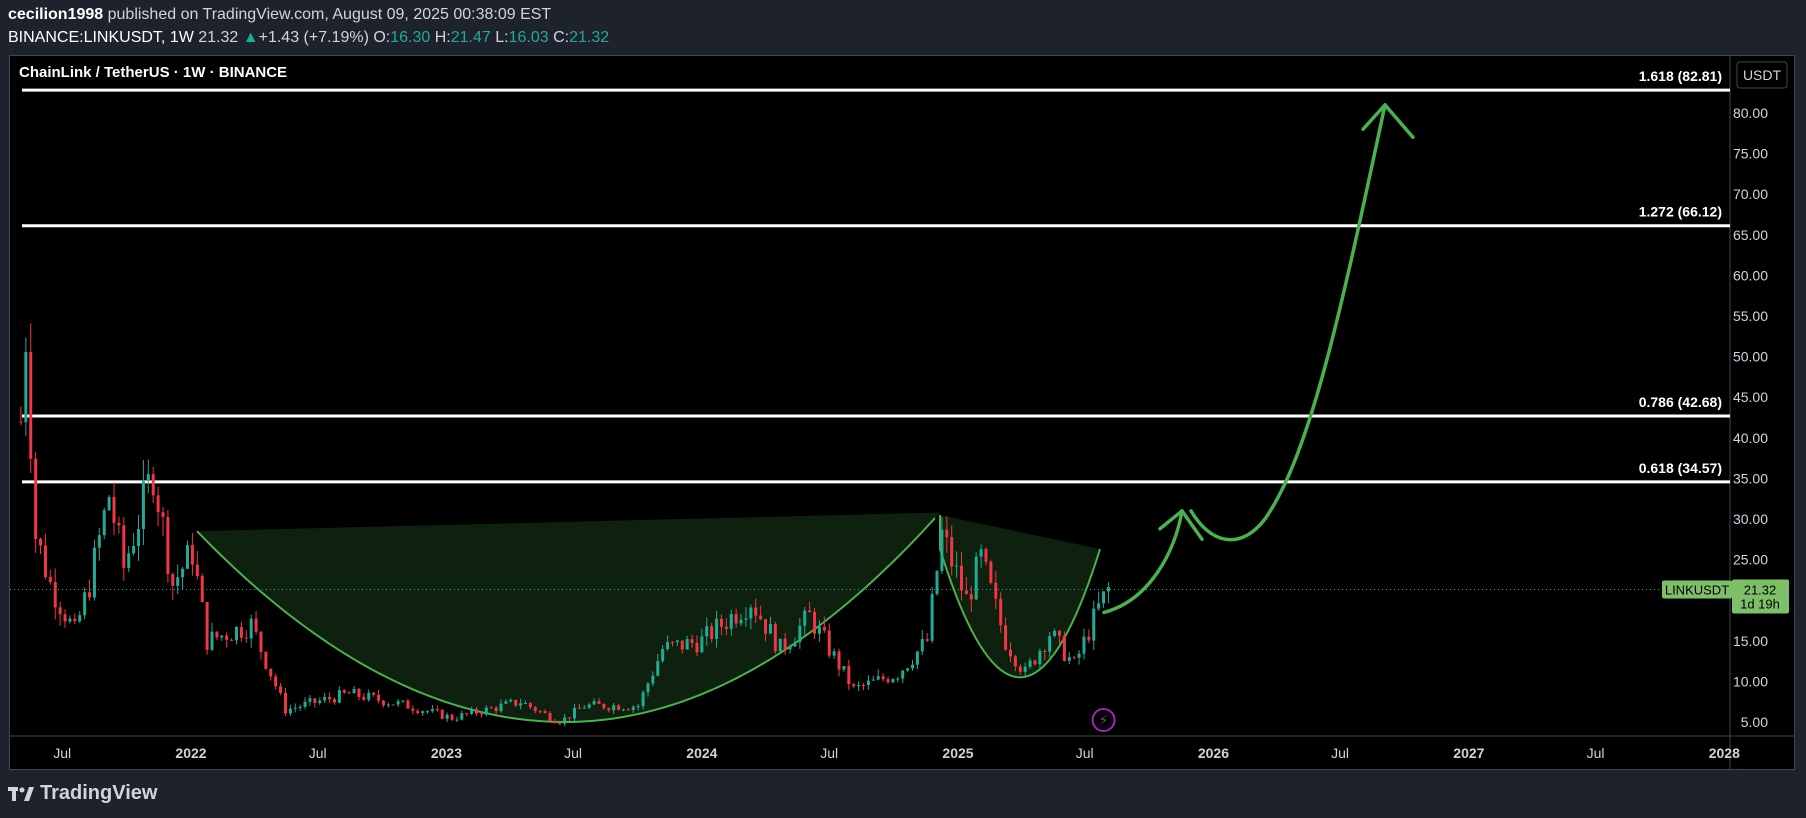  I want to click on symbol-tag-label: LINKUSDT, so click(1697, 589).